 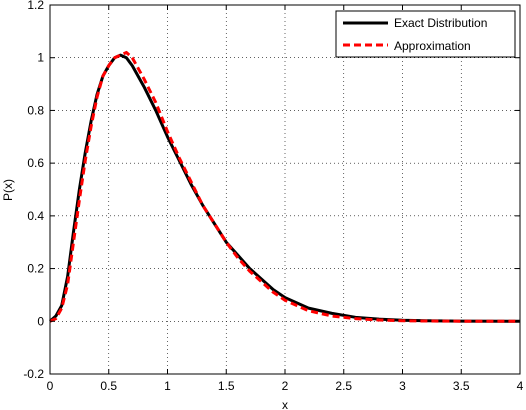 What do you see at coordinates (8, 190) in the screenshot?
I see `y-axis-label: P(x)` at bounding box center [8, 190].